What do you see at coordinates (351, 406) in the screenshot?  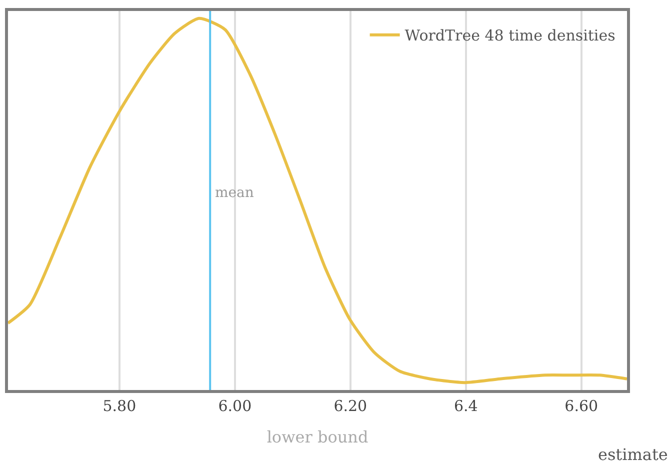 I see `x-tick-label: 6.20` at bounding box center [351, 406].